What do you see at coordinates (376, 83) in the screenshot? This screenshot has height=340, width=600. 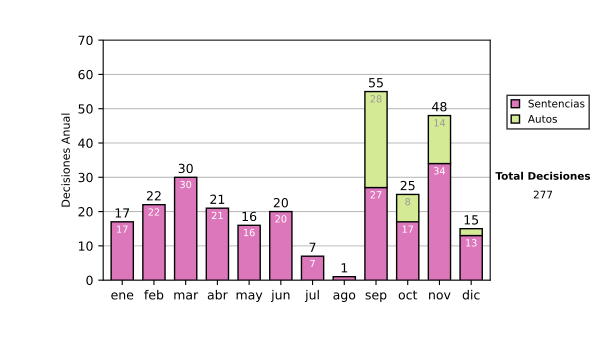 I see `total-label: 55` at bounding box center [376, 83].